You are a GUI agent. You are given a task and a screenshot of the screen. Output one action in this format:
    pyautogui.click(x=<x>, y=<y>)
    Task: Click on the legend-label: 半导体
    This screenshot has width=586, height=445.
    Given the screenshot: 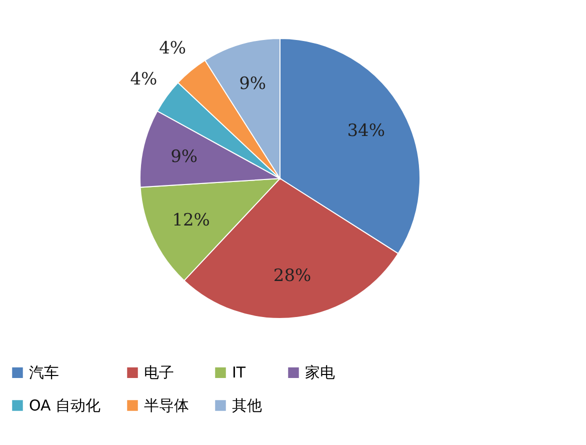 What is the action you would take?
    pyautogui.click(x=166, y=405)
    